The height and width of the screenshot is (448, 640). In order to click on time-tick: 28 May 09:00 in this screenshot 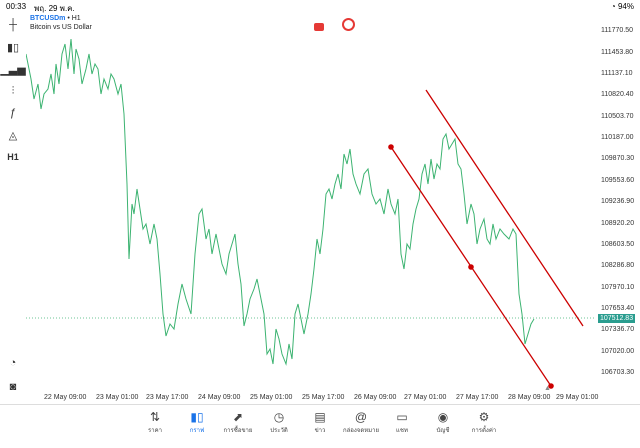, I will do `click(529, 397)`.